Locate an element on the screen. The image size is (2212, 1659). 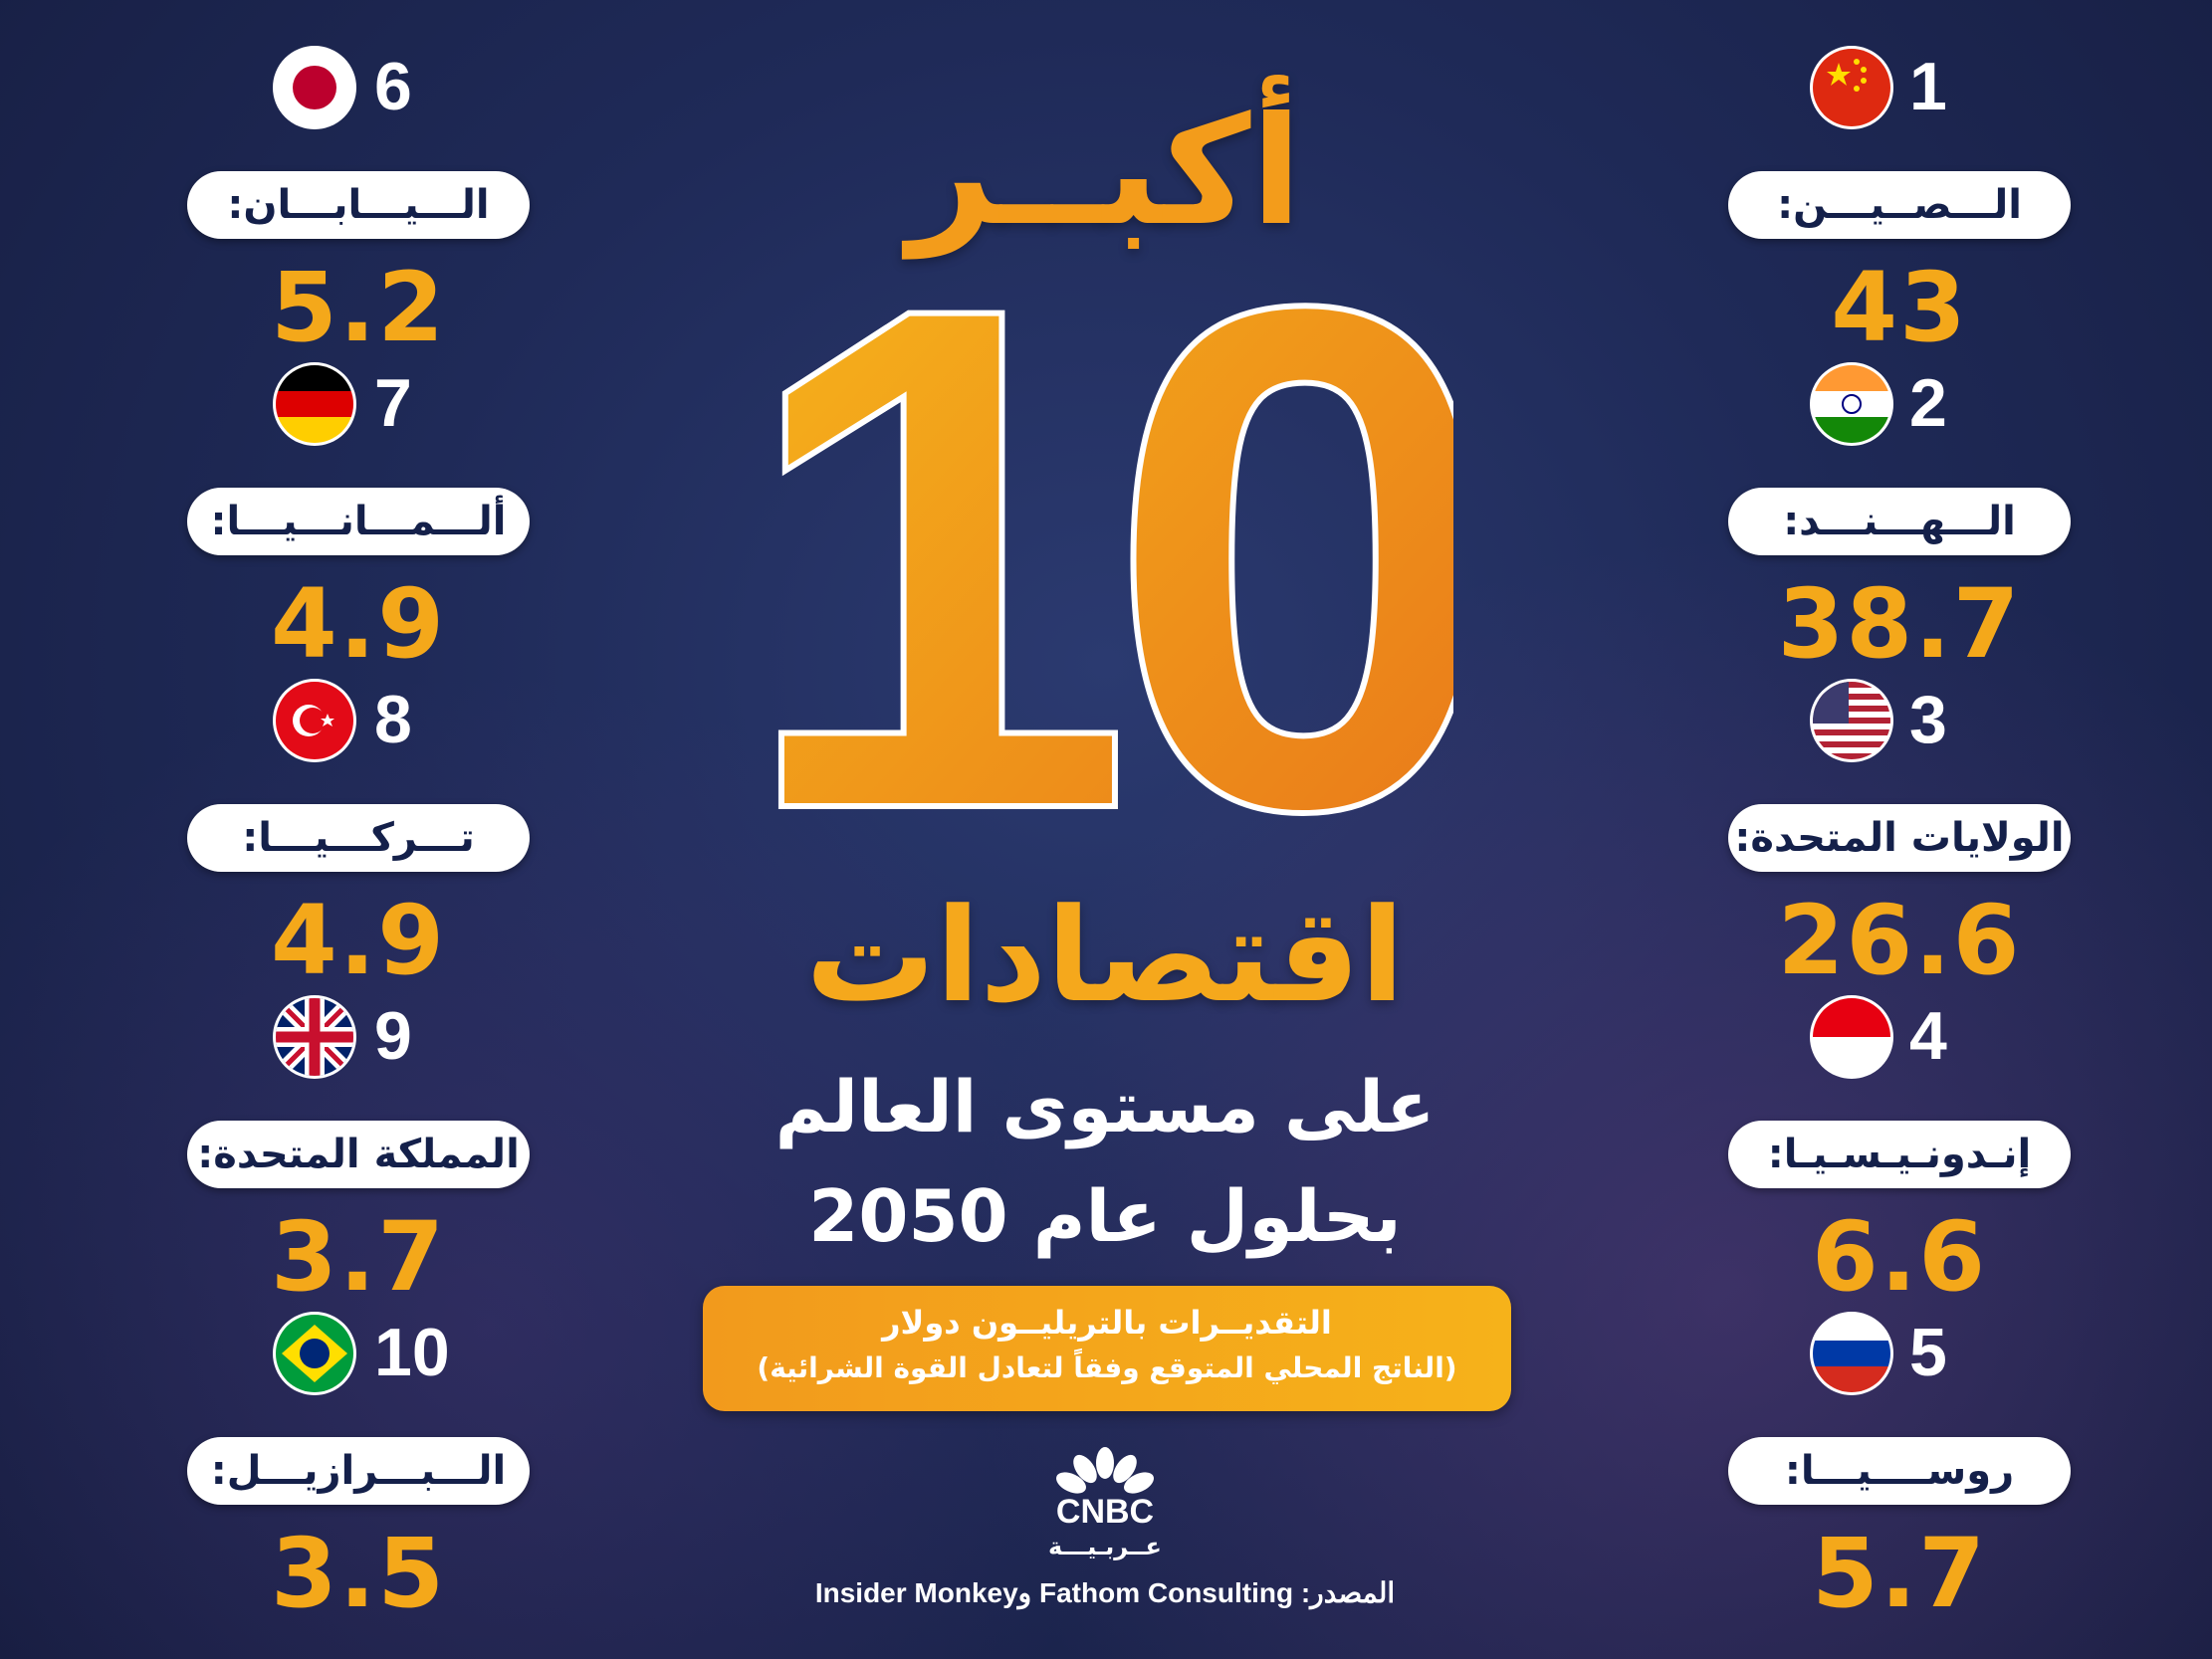
rank-row: 3 is located at coordinates (1899, 714).